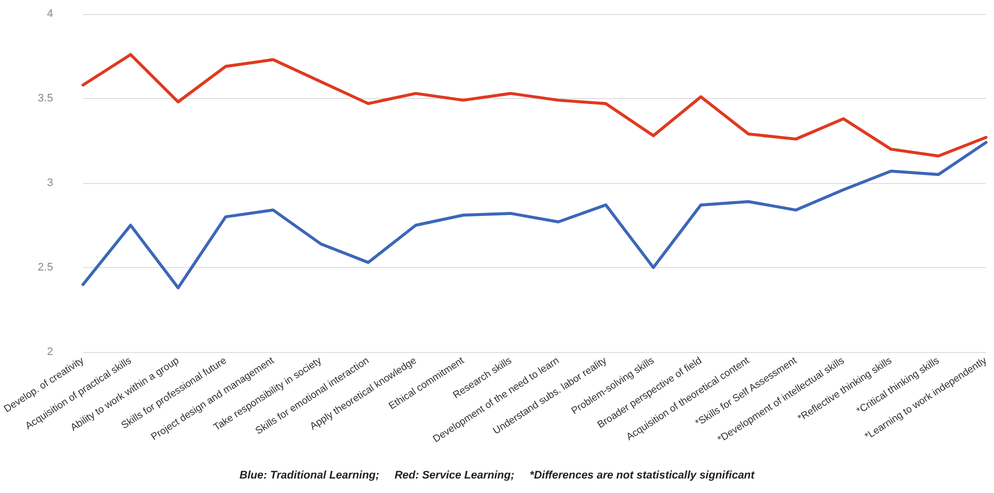 The width and height of the screenshot is (994, 493). What do you see at coordinates (50, 352) in the screenshot?
I see `y-tick-label: 2` at bounding box center [50, 352].